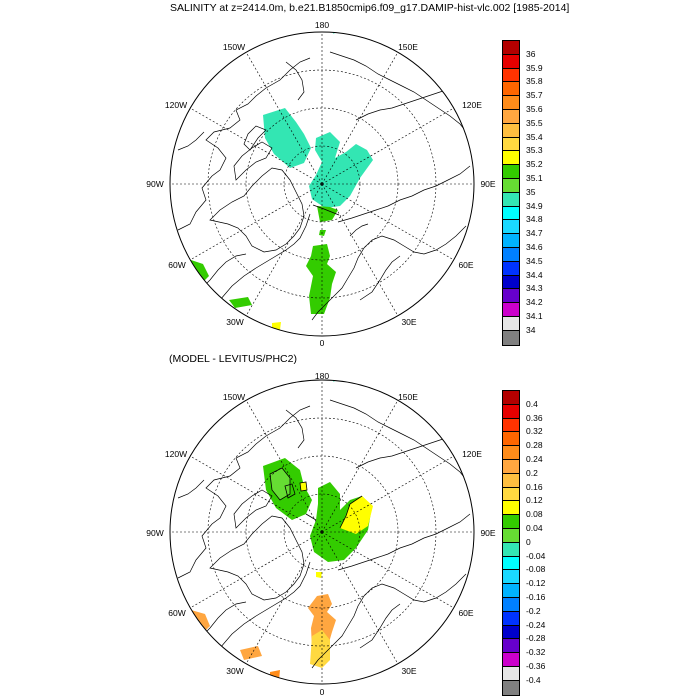  I want to click on colorbar-tick-label: 34.4, so click(534, 274).